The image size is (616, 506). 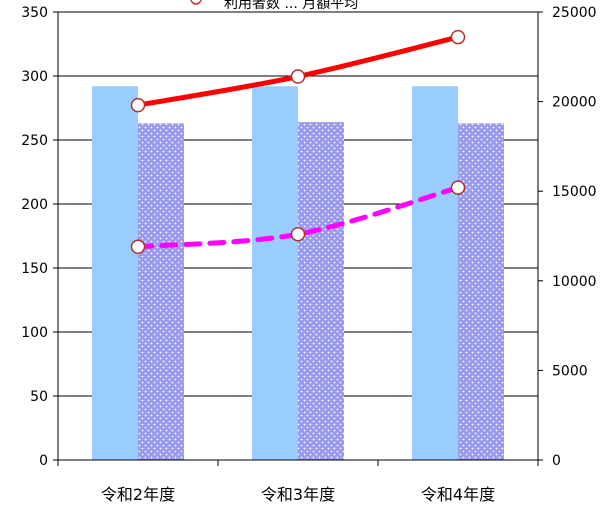 I want to click on category-label-2: 令和3年度, so click(x=298, y=494).